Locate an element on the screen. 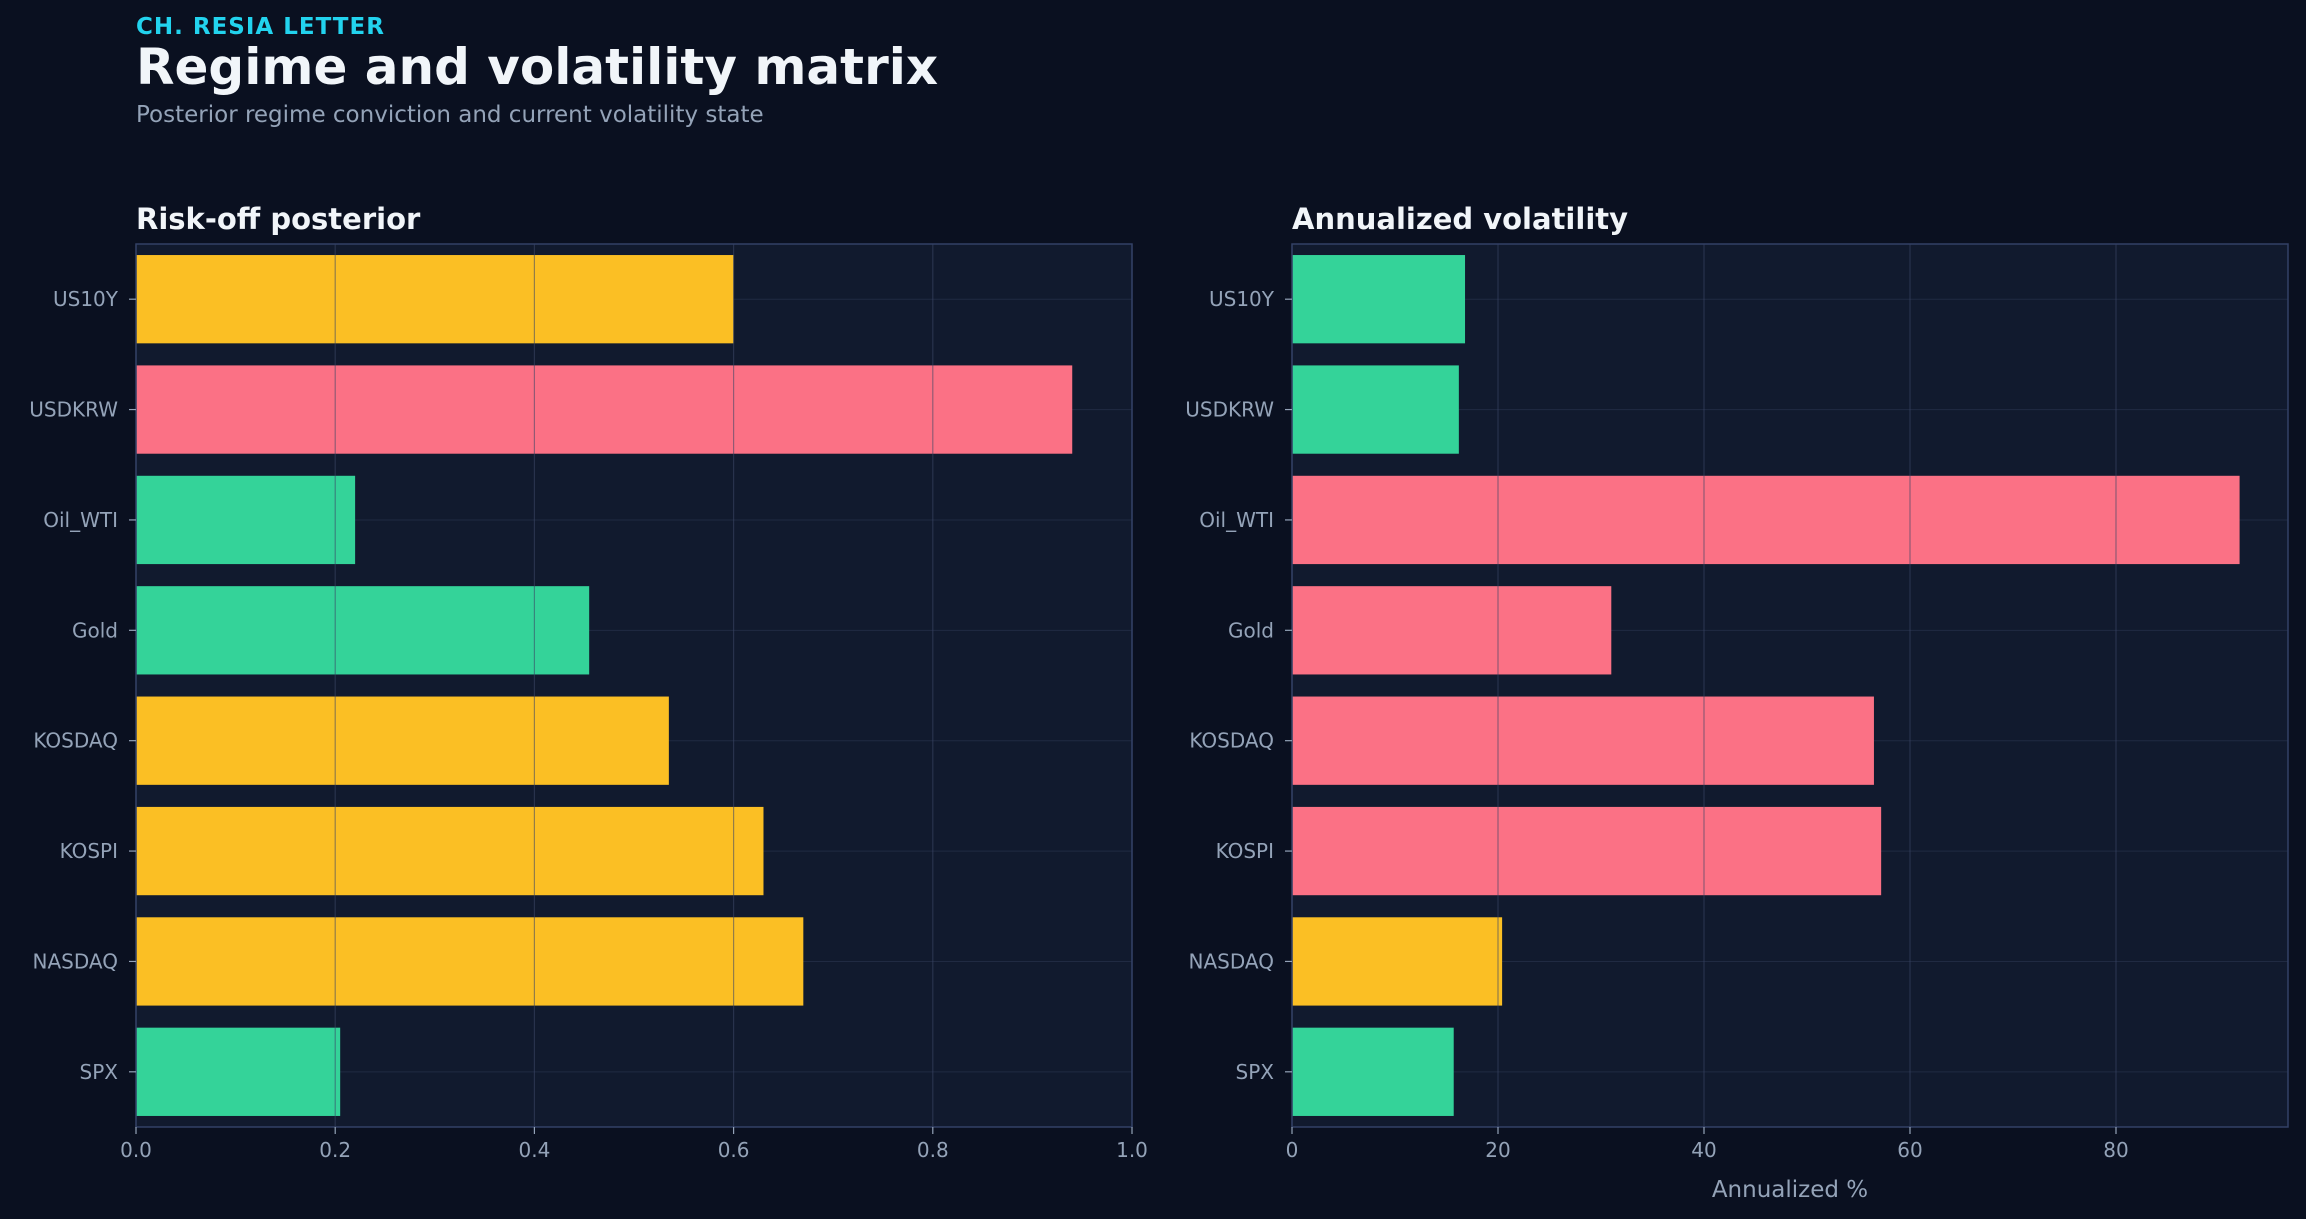 Image resolution: width=2306 pixels, height=1219 pixels. risk-off-bar-nasdaq is located at coordinates (470, 961).